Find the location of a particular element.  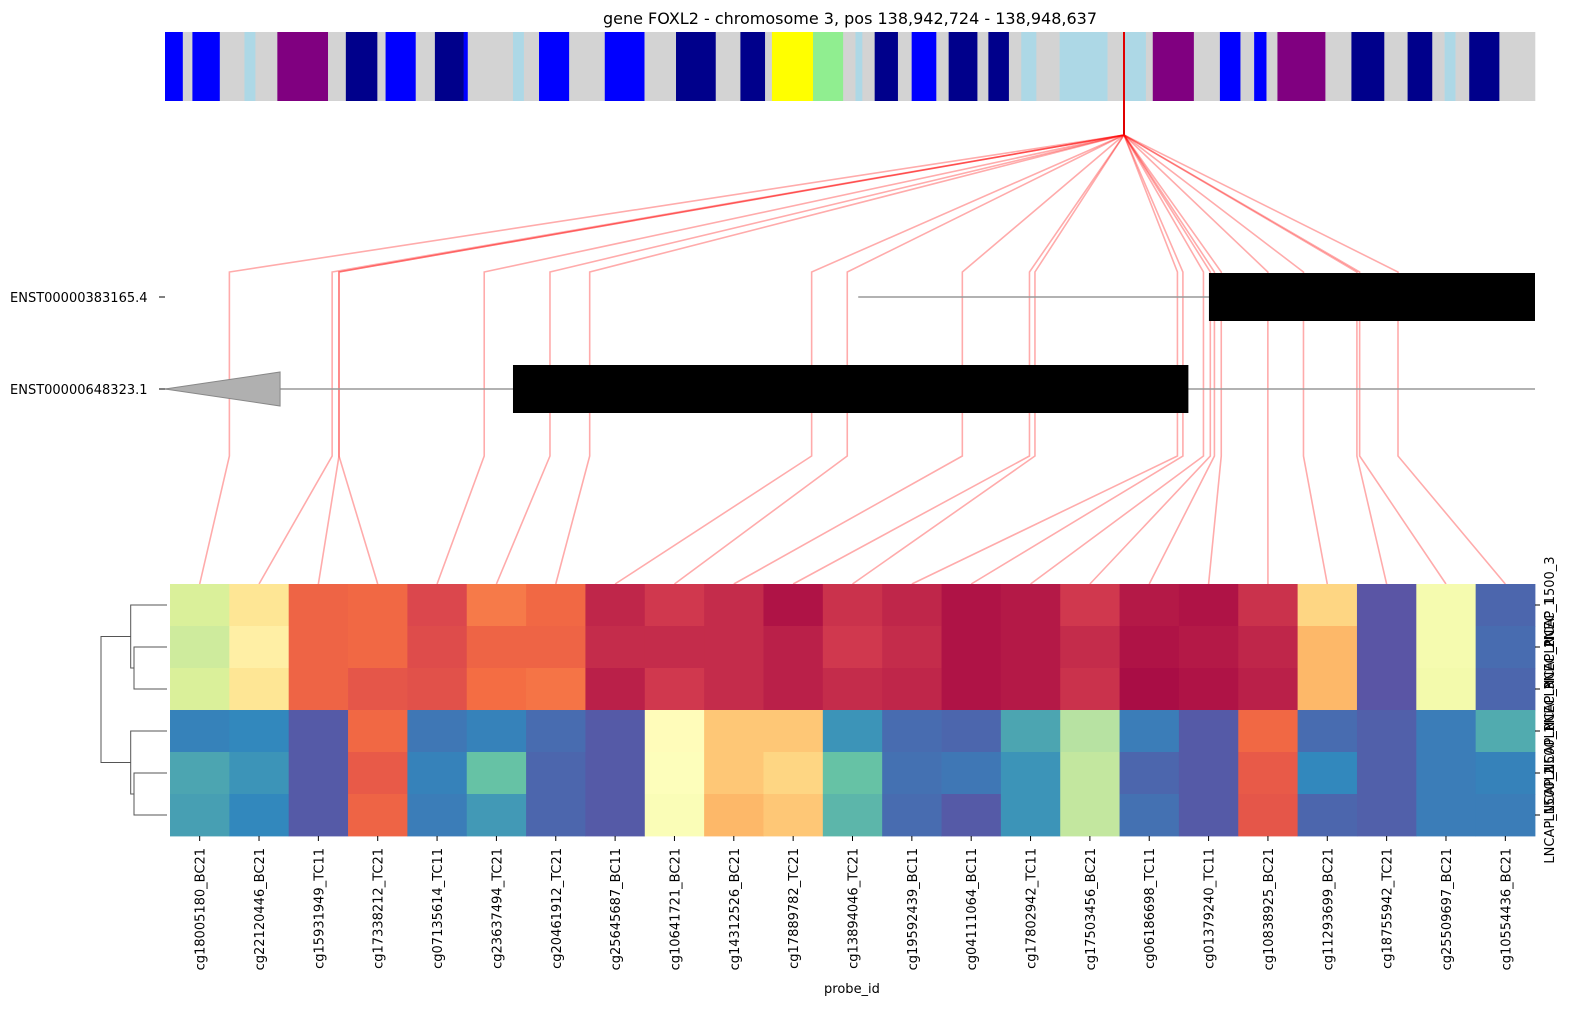

x-tick-label-cg10554436_BC21: cg10554436_BC21 is located at coordinates (1506, 909).